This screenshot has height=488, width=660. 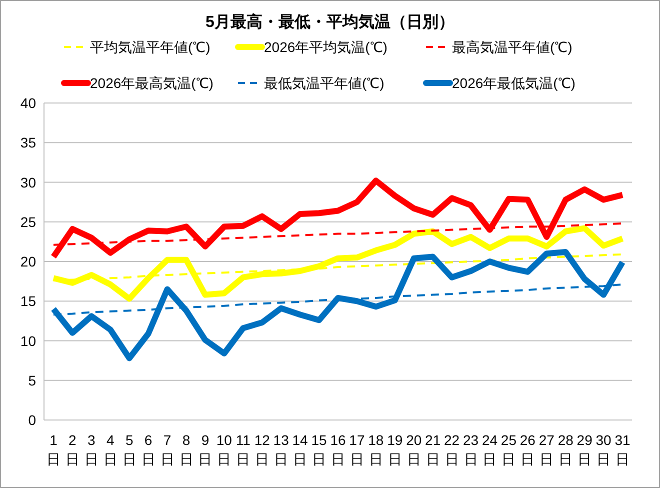 I want to click on x-tick-label: 20日, so click(x=414, y=449).